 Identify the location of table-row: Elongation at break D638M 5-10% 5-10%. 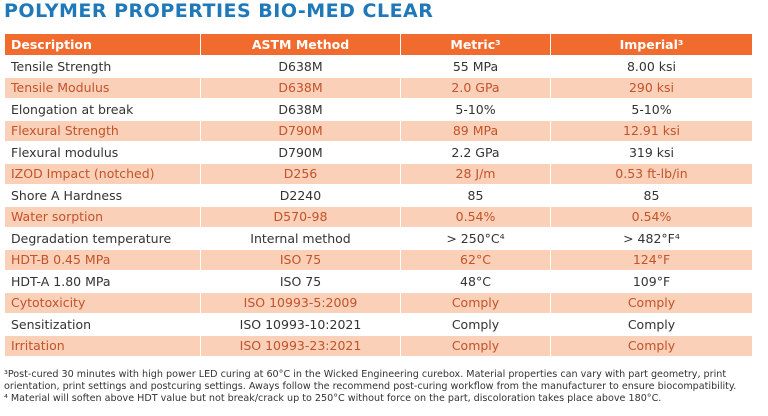
(378, 109).